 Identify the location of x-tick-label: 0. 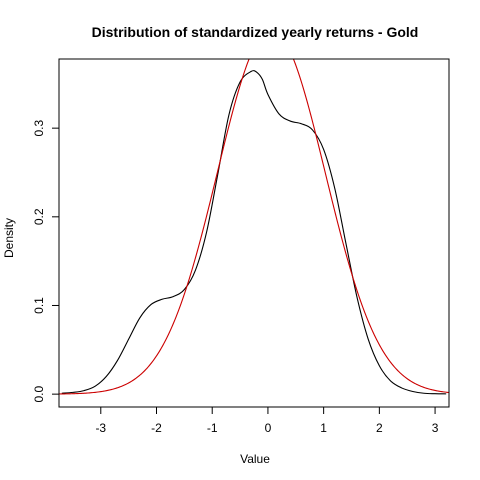
(268, 428).